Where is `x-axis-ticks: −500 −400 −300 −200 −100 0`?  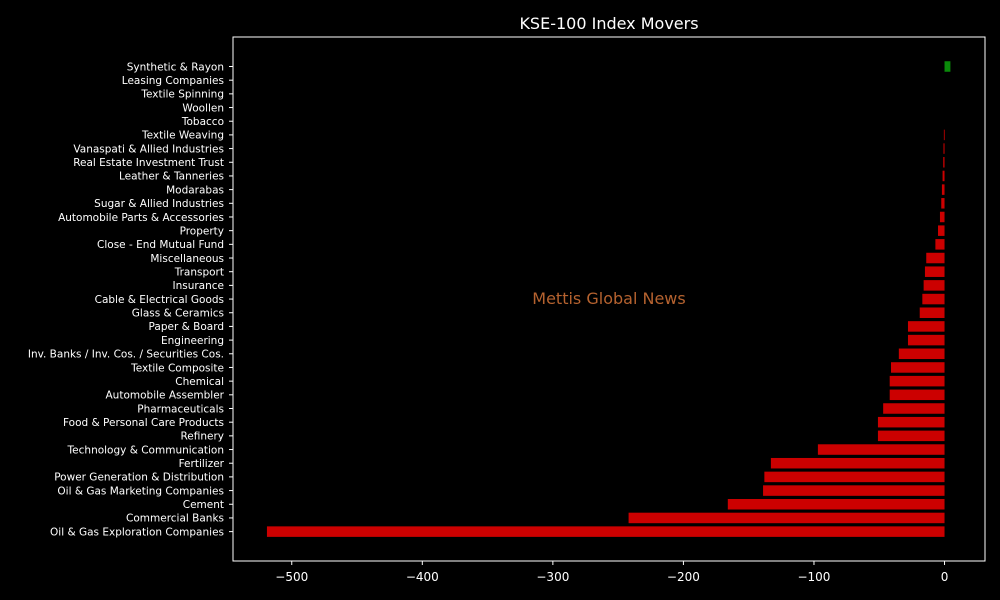 x-axis-ticks: −500 −400 −300 −200 −100 0 is located at coordinates (611, 572).